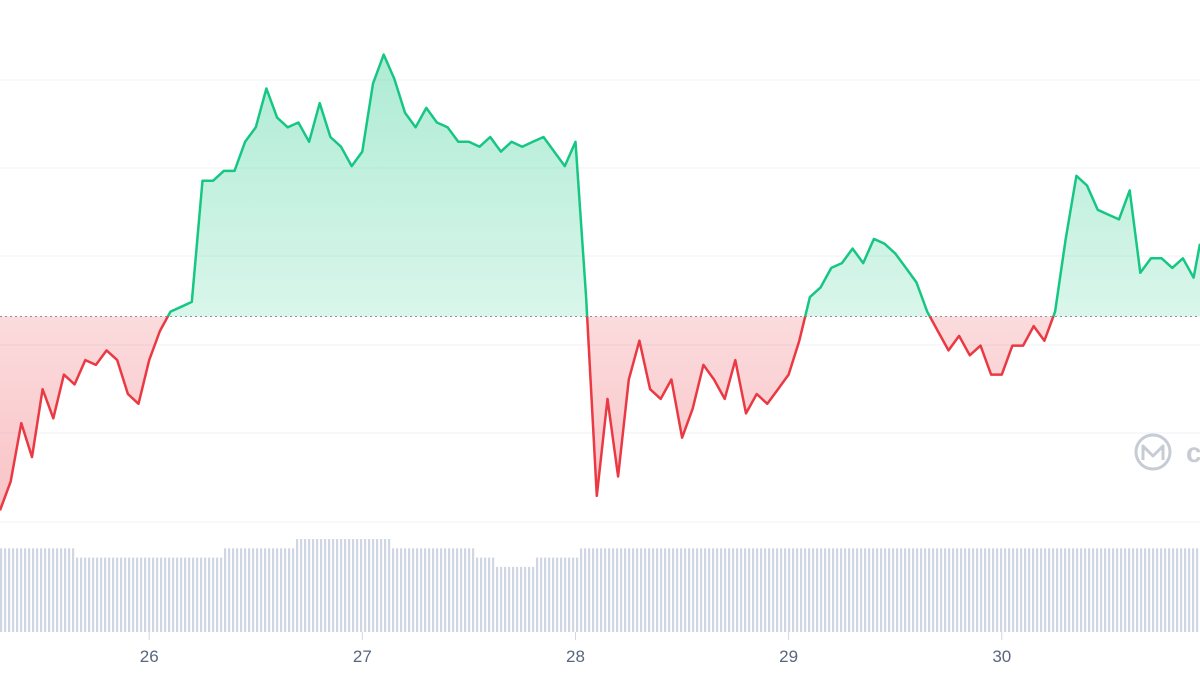 The height and width of the screenshot is (680, 1200). I want to click on x-tick-label: 27, so click(362, 656).